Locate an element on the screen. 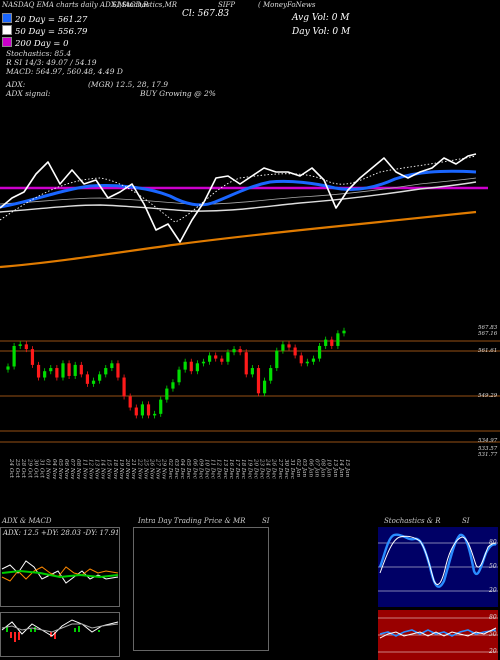 The width and height of the screenshot is (500, 660). date-tick-label: 04 Nov is located at coordinates (54, 469).